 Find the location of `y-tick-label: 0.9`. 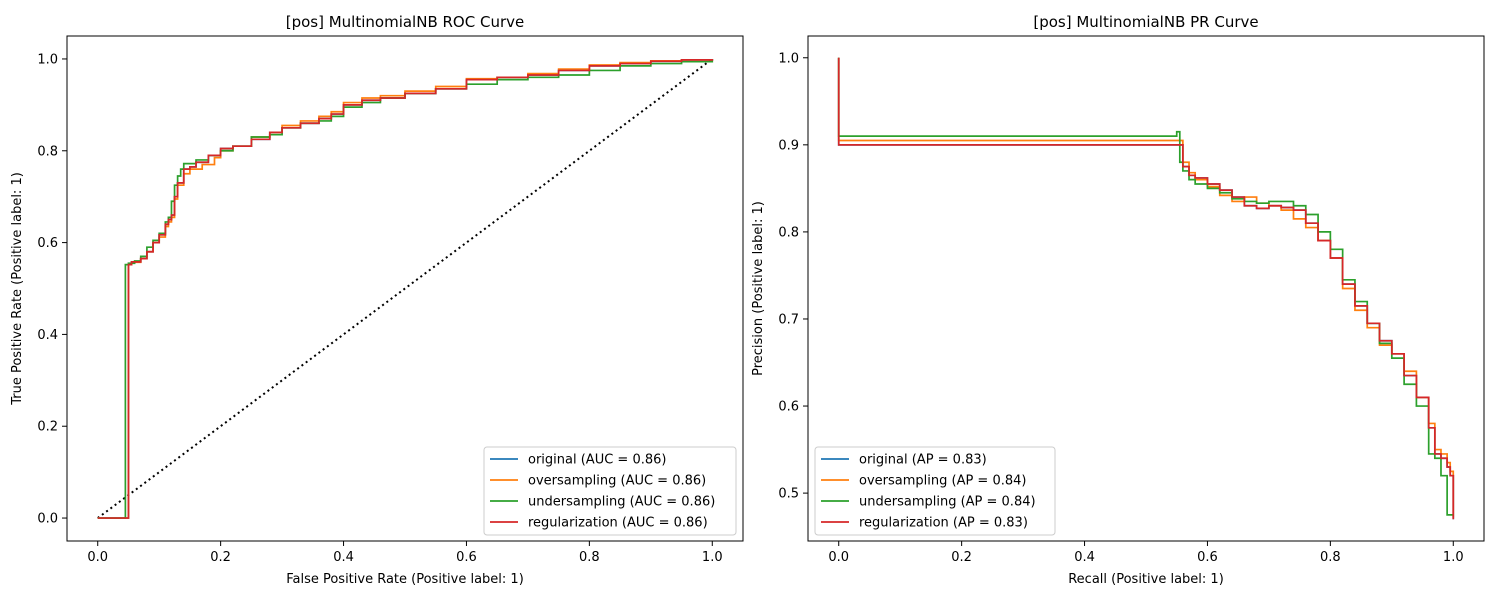

y-tick-label: 0.9 is located at coordinates (788, 145).